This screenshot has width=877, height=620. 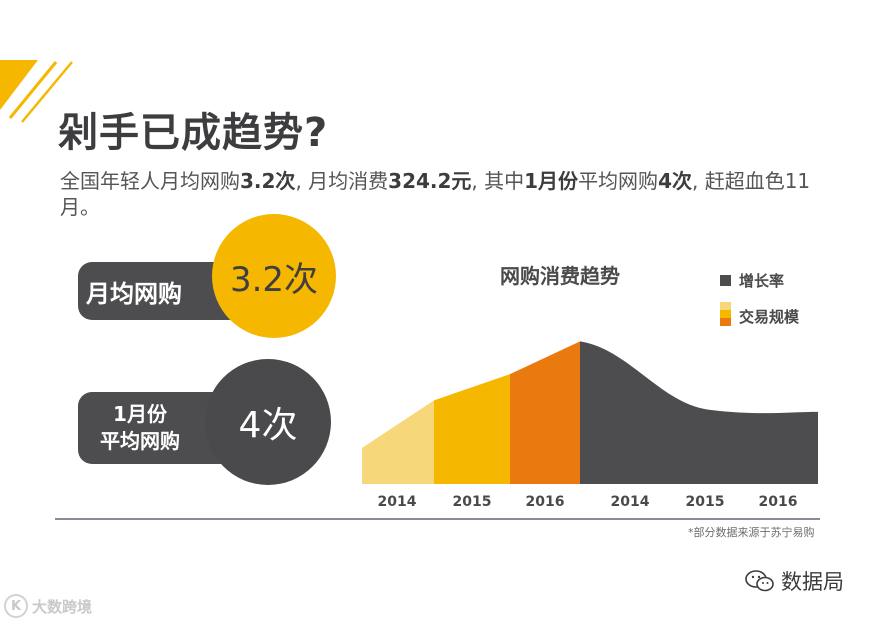 What do you see at coordinates (435, 194) in the screenshot?
I see `subtitle-text: , 赶超血色11月。` at bounding box center [435, 194].